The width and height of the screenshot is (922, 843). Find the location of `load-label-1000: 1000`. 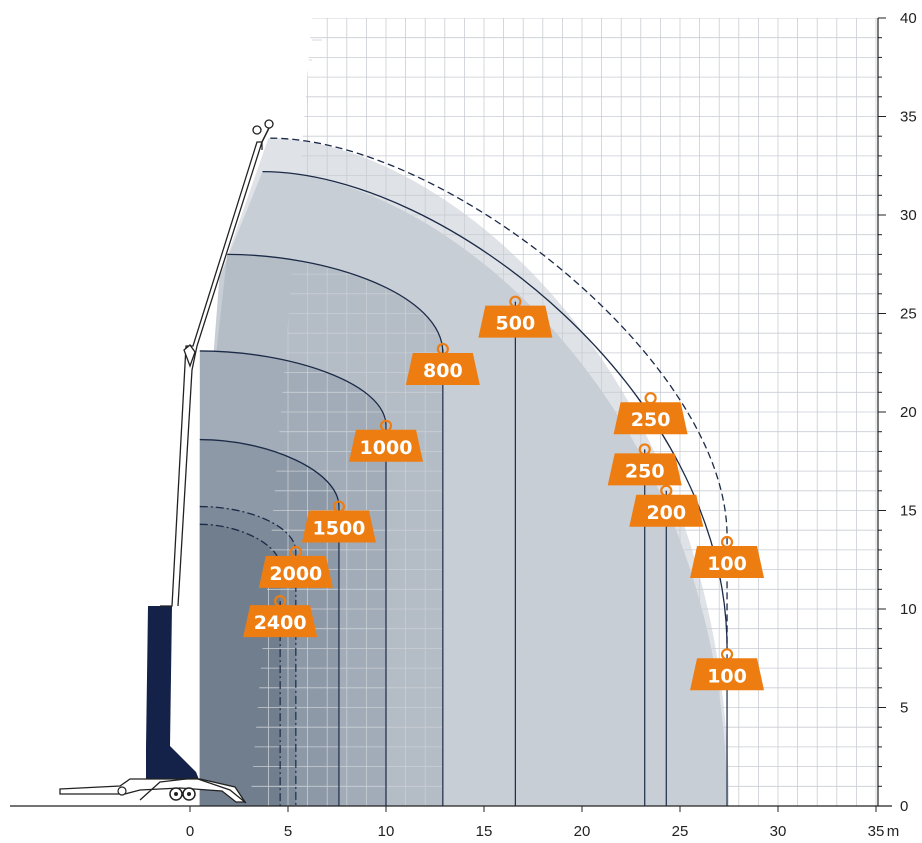

load-label-1000: 1000 is located at coordinates (386, 440).